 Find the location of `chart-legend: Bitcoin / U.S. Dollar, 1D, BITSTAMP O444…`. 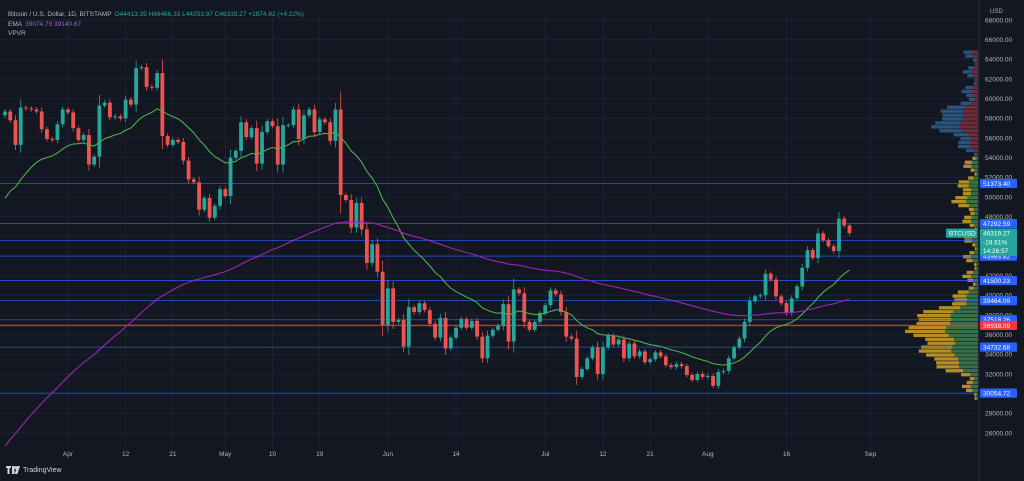

chart-legend: Bitcoin / U.S. Dollar, 1D, BITSTAMP O444… is located at coordinates (156, 24).